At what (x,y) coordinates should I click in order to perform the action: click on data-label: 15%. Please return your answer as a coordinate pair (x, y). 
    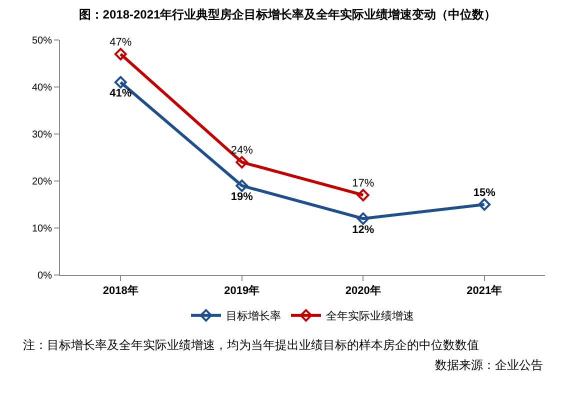
    Looking at the image, I should click on (484, 192).